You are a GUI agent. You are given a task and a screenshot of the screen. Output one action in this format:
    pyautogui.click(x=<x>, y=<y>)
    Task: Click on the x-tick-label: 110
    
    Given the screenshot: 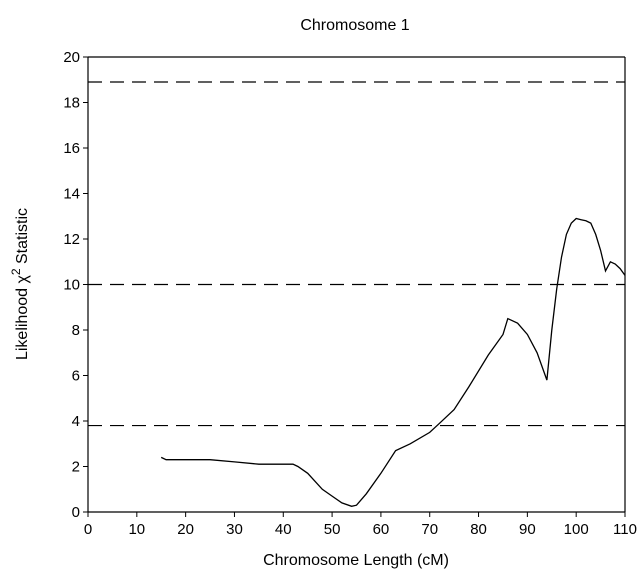 What is the action you would take?
    pyautogui.click(x=625, y=529)
    